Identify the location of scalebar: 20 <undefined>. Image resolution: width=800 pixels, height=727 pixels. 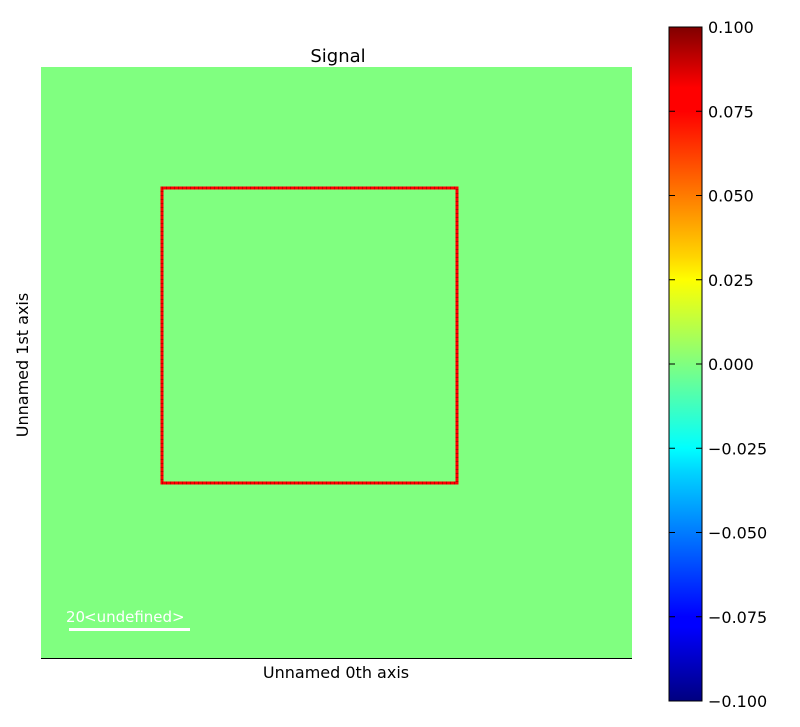
(128, 619).